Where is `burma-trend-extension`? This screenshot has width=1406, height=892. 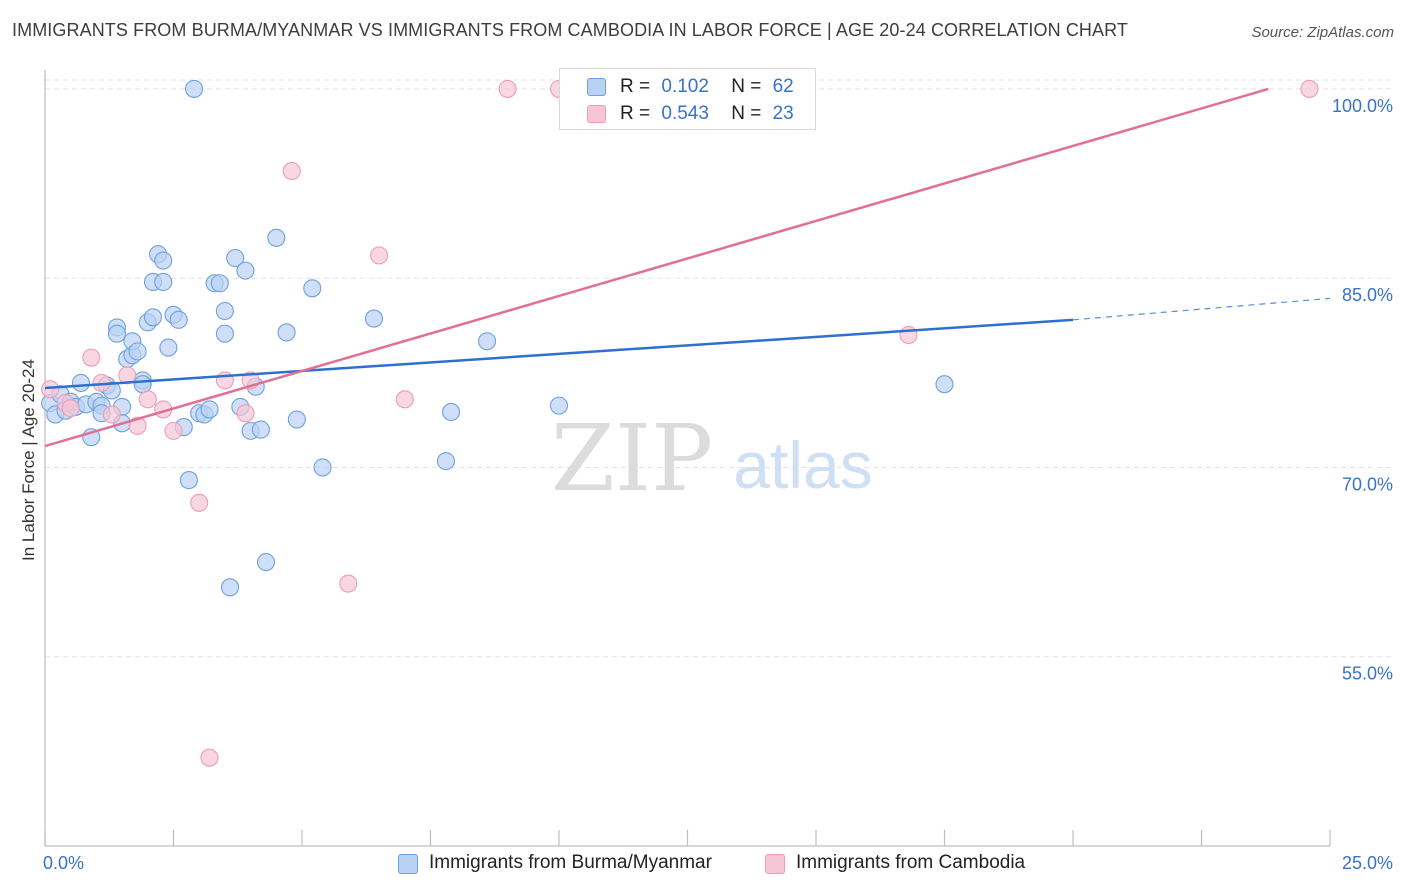
burma-trend-extension is located at coordinates (1201, 309).